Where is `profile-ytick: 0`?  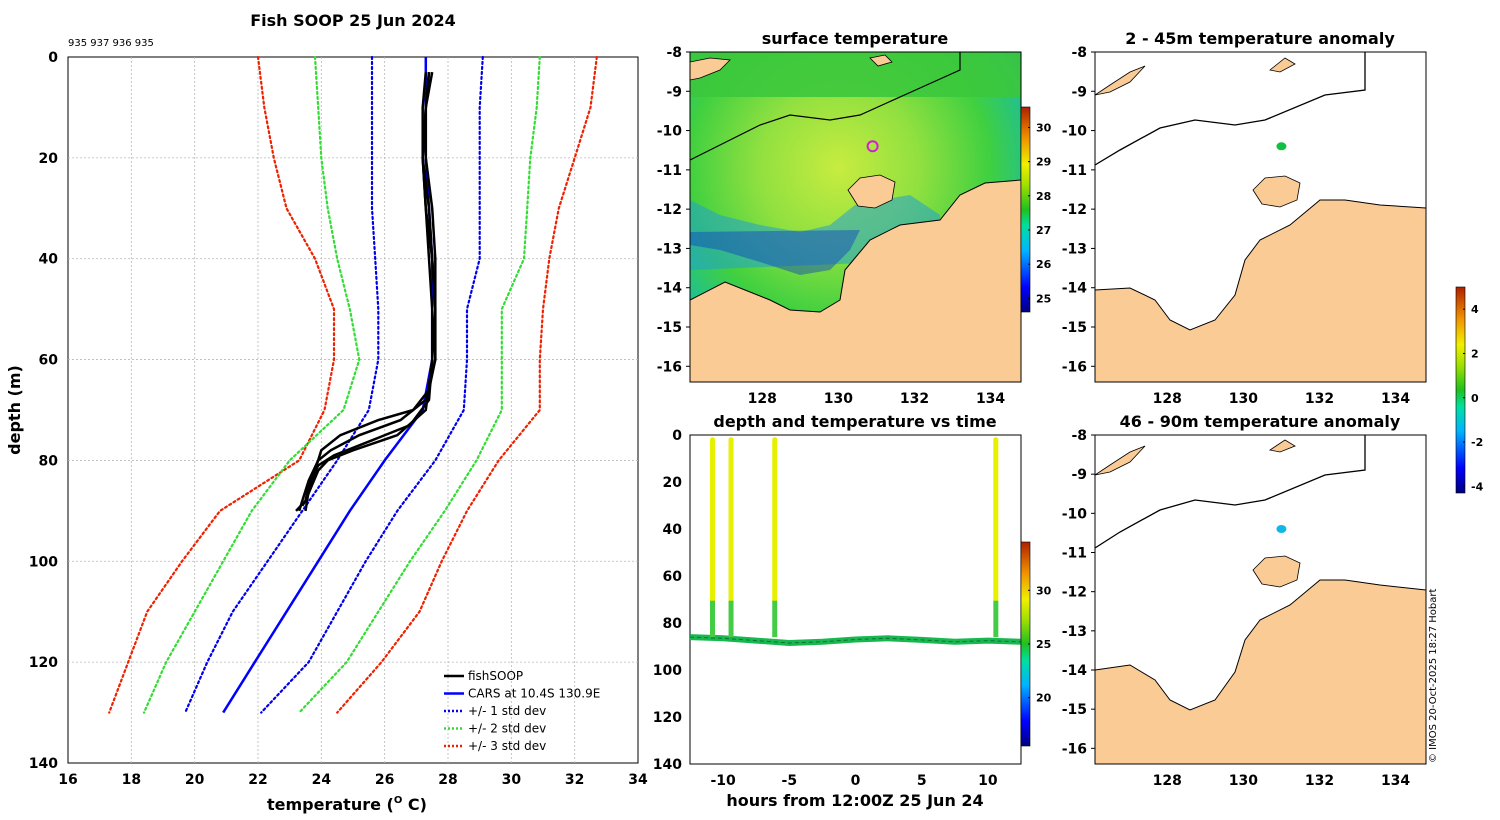
profile-ytick: 0 is located at coordinates (53, 58).